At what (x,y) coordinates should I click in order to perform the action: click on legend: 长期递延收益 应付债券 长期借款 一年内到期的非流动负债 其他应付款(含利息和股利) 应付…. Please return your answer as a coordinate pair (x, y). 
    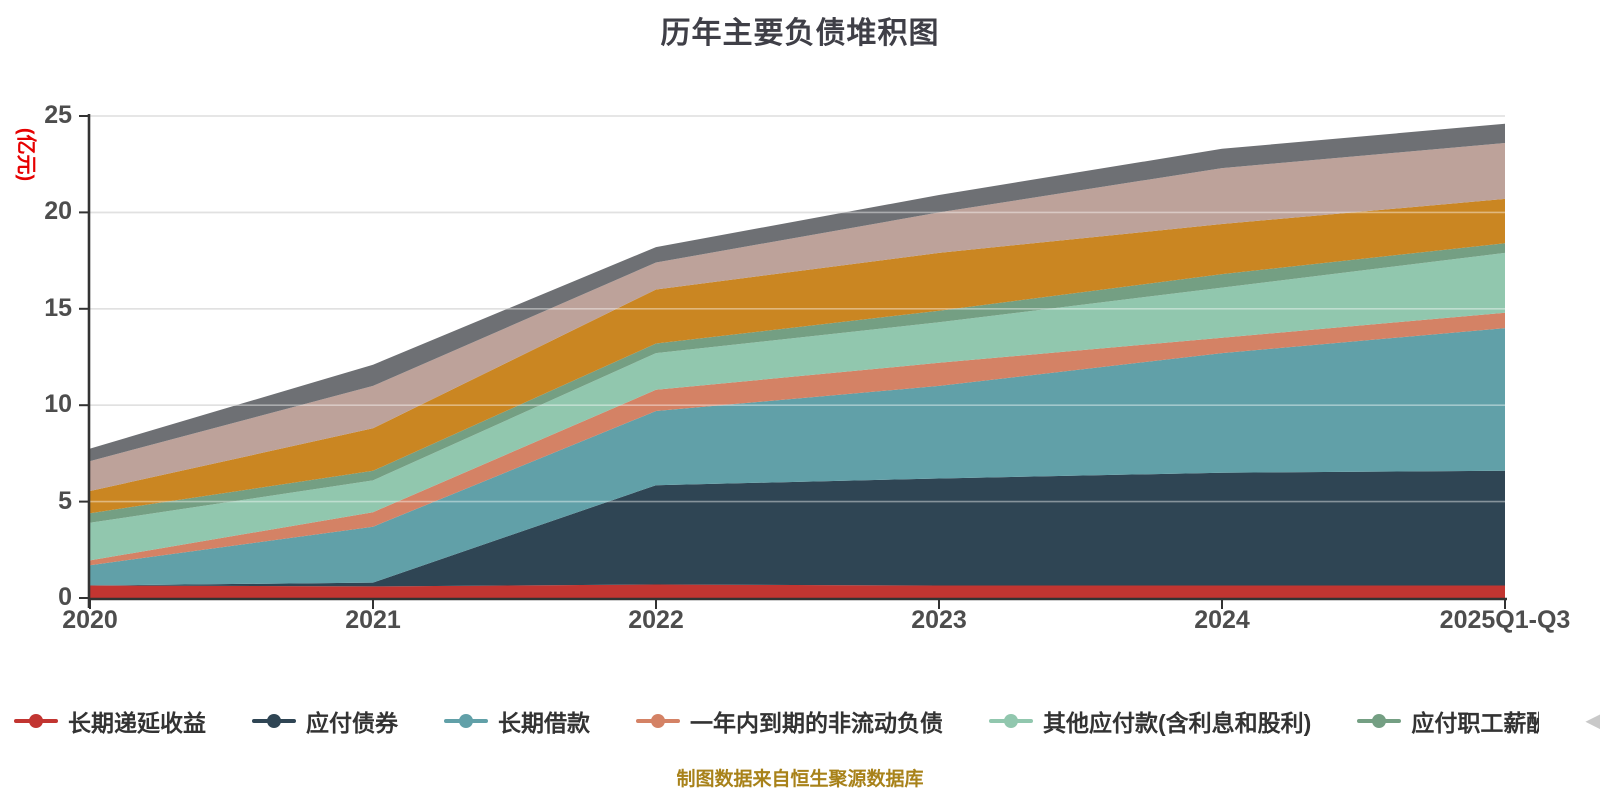
    Looking at the image, I should click on (807, 721).